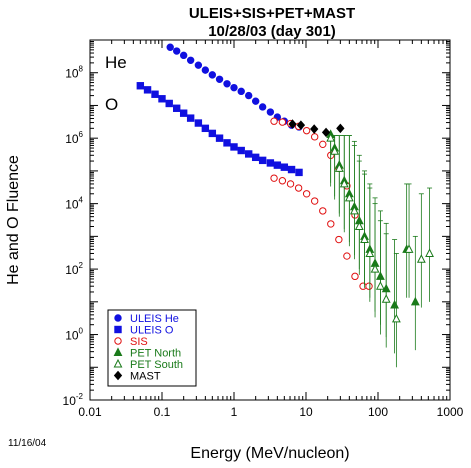 This screenshot has width=471, height=468. I want to click on y-tick-label: 10⁻², so click(73, 400).